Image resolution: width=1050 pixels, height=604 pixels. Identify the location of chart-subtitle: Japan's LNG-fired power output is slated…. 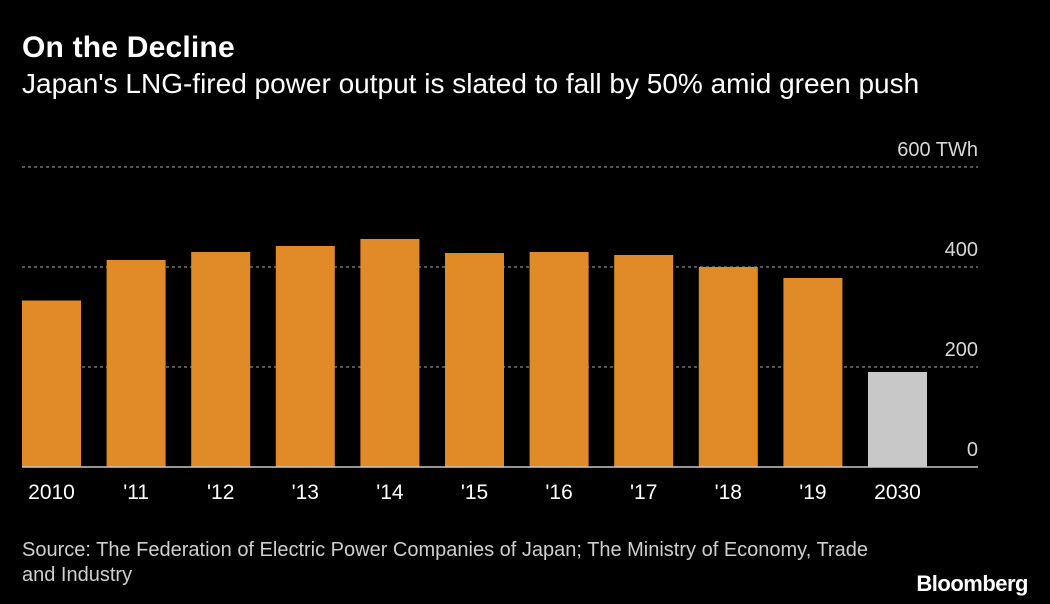
(471, 83).